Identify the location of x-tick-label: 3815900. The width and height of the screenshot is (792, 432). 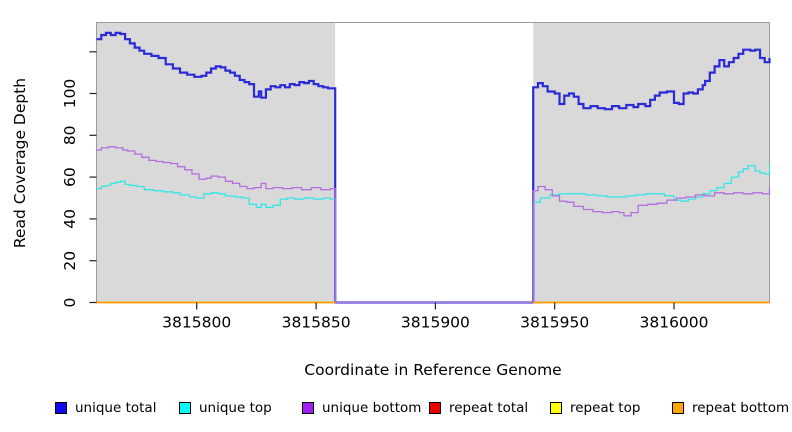
(435, 323).